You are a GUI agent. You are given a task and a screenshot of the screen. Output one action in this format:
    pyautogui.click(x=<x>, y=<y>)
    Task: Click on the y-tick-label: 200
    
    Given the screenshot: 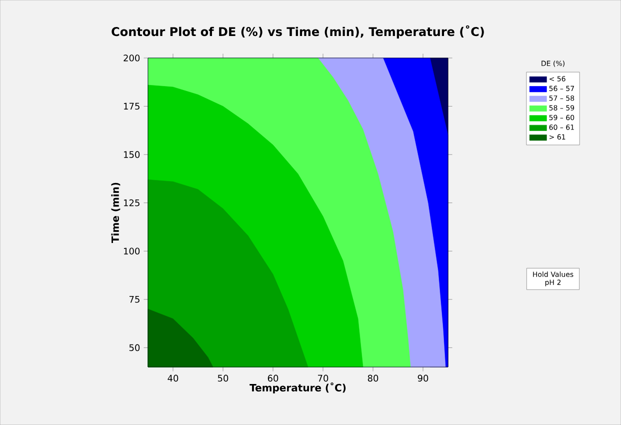 What is the action you would take?
    pyautogui.click(x=132, y=58)
    